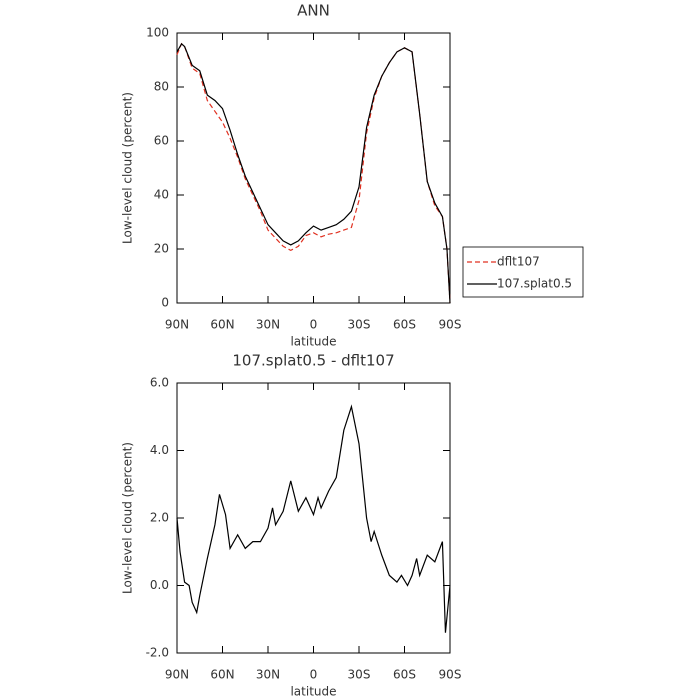  Describe the element at coordinates (534, 284) in the screenshot. I see `legend-label: 107.splat0.5` at that location.